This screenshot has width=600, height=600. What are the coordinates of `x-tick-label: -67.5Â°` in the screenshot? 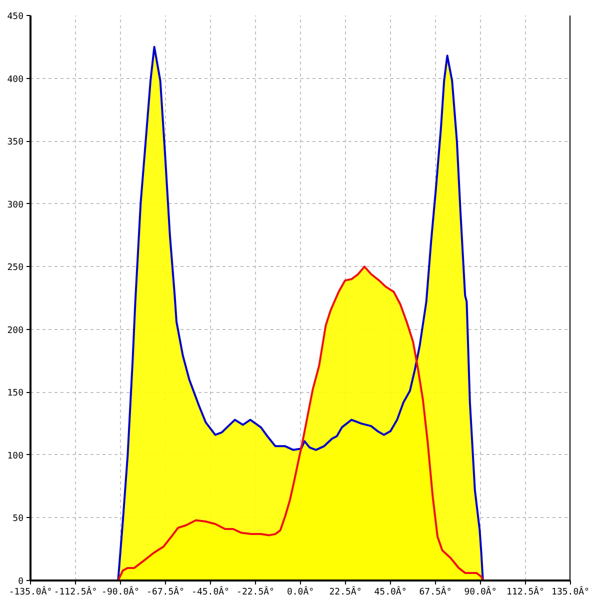 It's located at (165, 592).